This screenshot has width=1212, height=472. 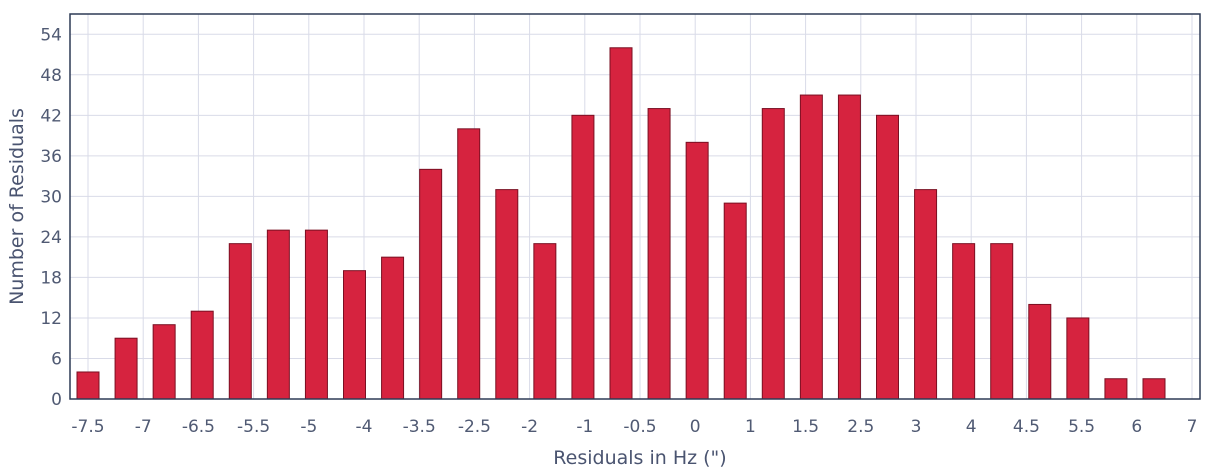 What do you see at coordinates (1192, 427) in the screenshot?
I see `x-tick-label: 7` at bounding box center [1192, 427].